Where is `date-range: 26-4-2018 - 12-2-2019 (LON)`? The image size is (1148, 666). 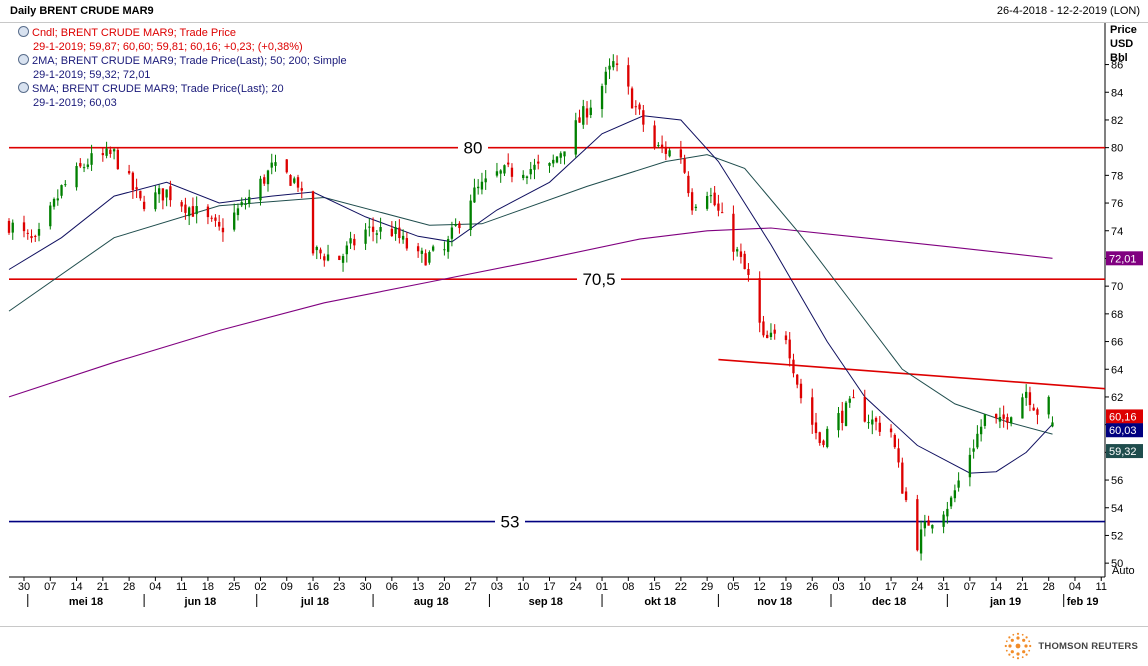 date-range: 26-4-2018 - 12-2-2019 (LON) is located at coordinates (1068, 11).